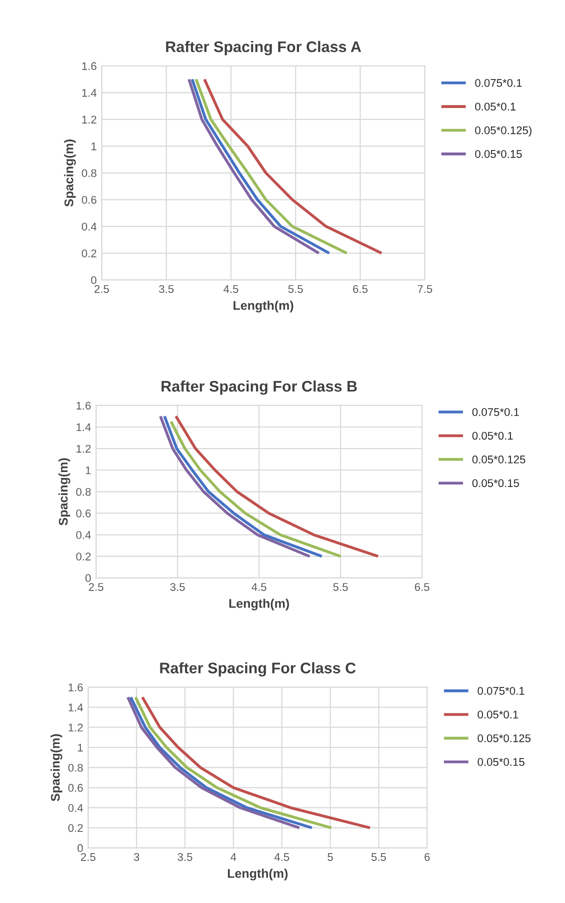 This screenshot has height=903, width=565. Describe the element at coordinates (264, 48) in the screenshot. I see `chart-title: Rafter Spacing For Class A` at that location.